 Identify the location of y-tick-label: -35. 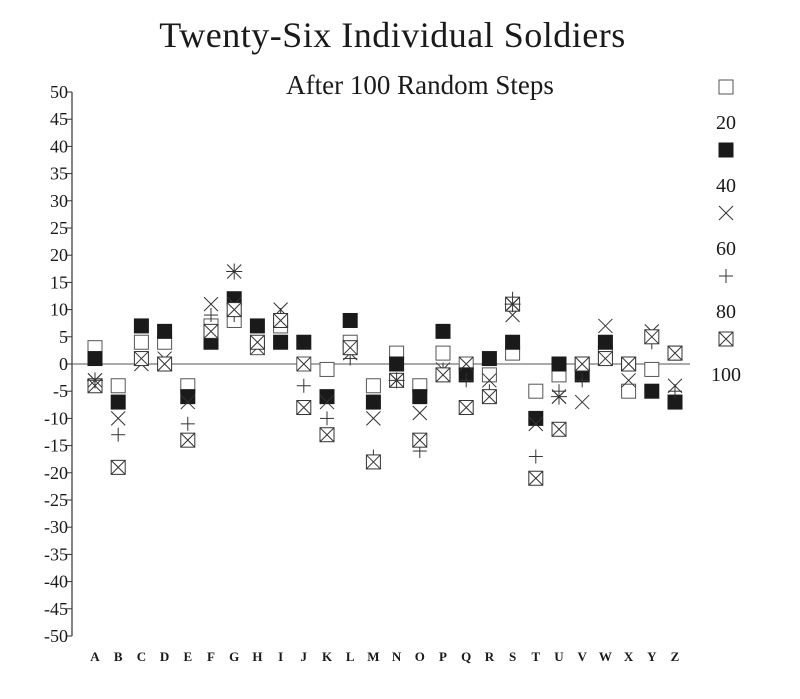
(56, 554).